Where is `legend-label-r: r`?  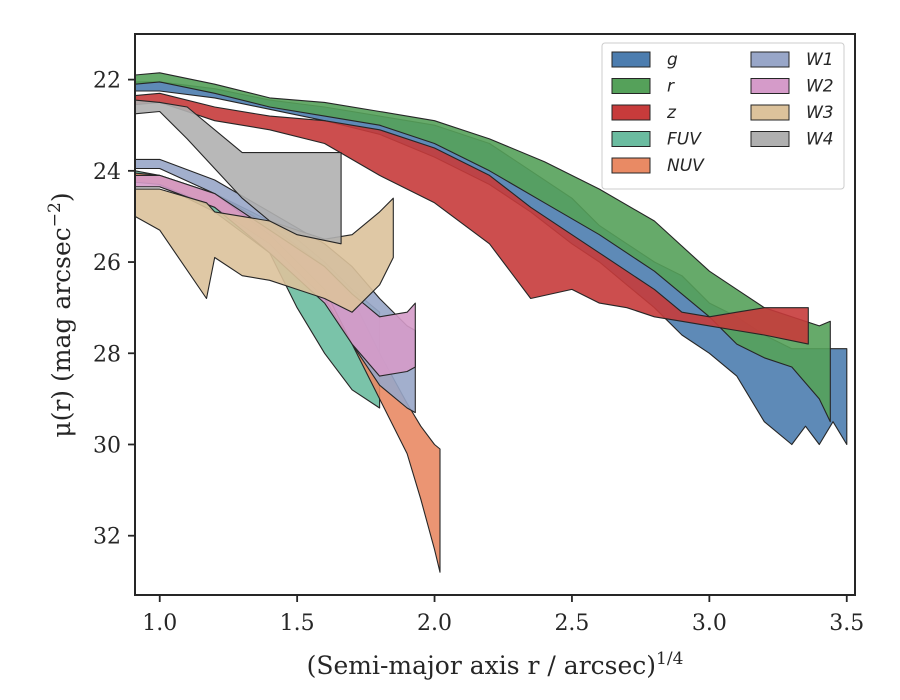
legend-label-r: r is located at coordinates (671, 87).